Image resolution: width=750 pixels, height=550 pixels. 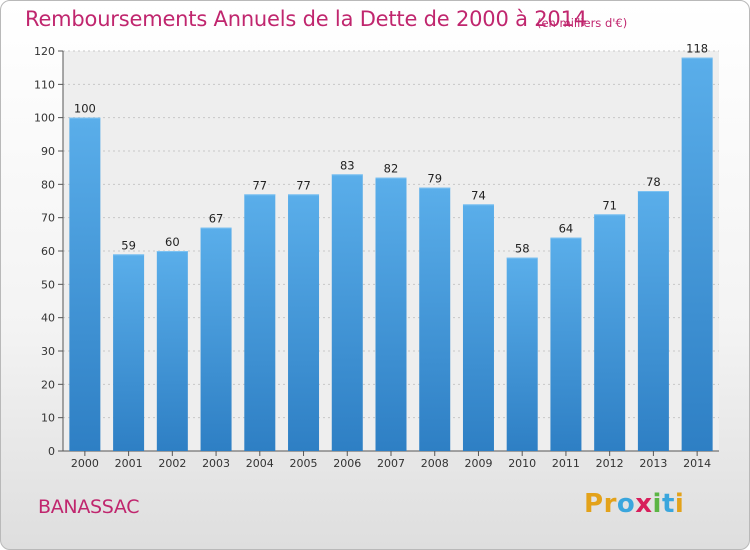 What do you see at coordinates (478, 195) in the screenshot?
I see `data-label: 74` at bounding box center [478, 195].